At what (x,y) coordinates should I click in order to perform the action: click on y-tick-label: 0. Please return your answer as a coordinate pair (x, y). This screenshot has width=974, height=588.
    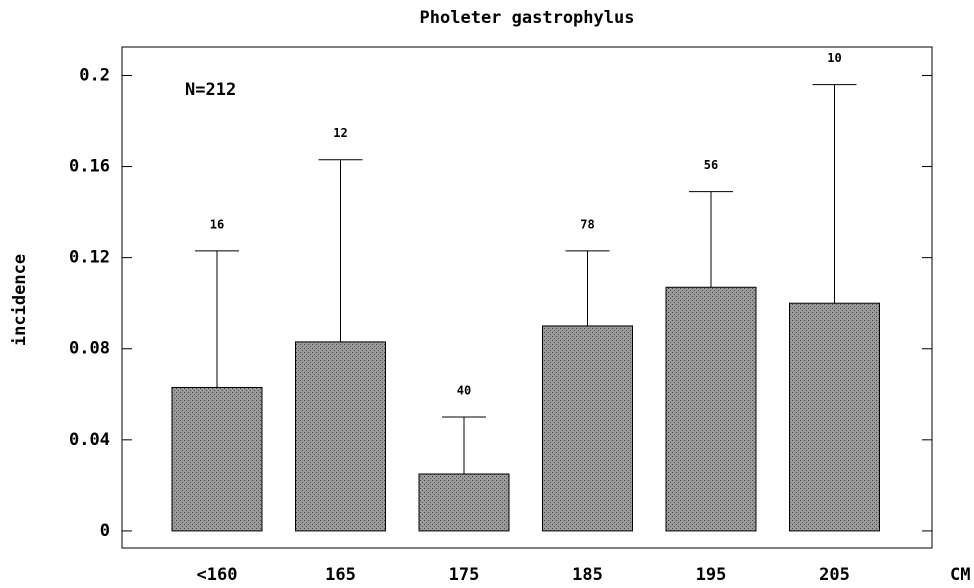
    Looking at the image, I should click on (105, 531).